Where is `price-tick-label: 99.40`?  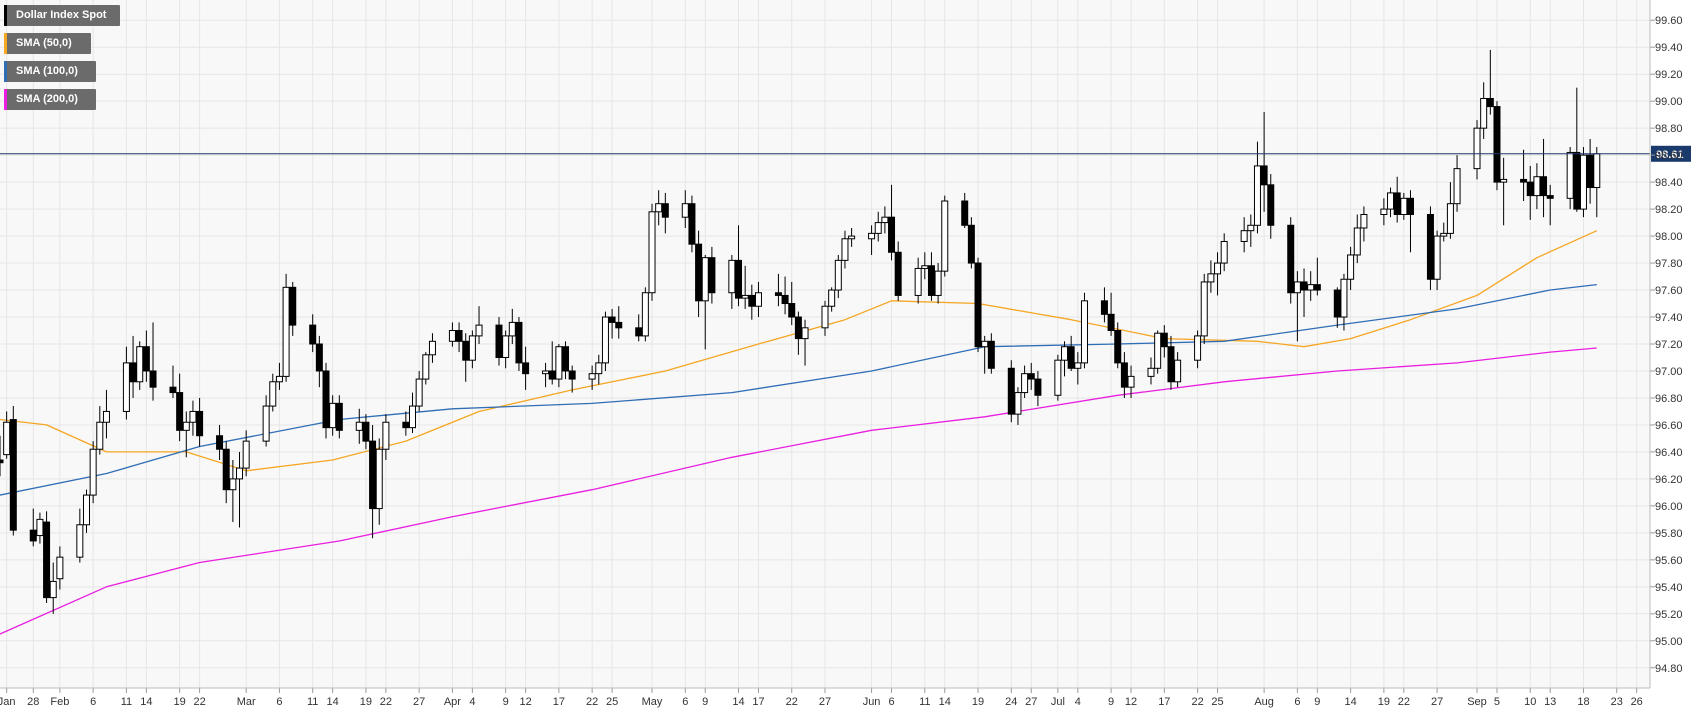
price-tick-label: 99.40 is located at coordinates (1669, 48).